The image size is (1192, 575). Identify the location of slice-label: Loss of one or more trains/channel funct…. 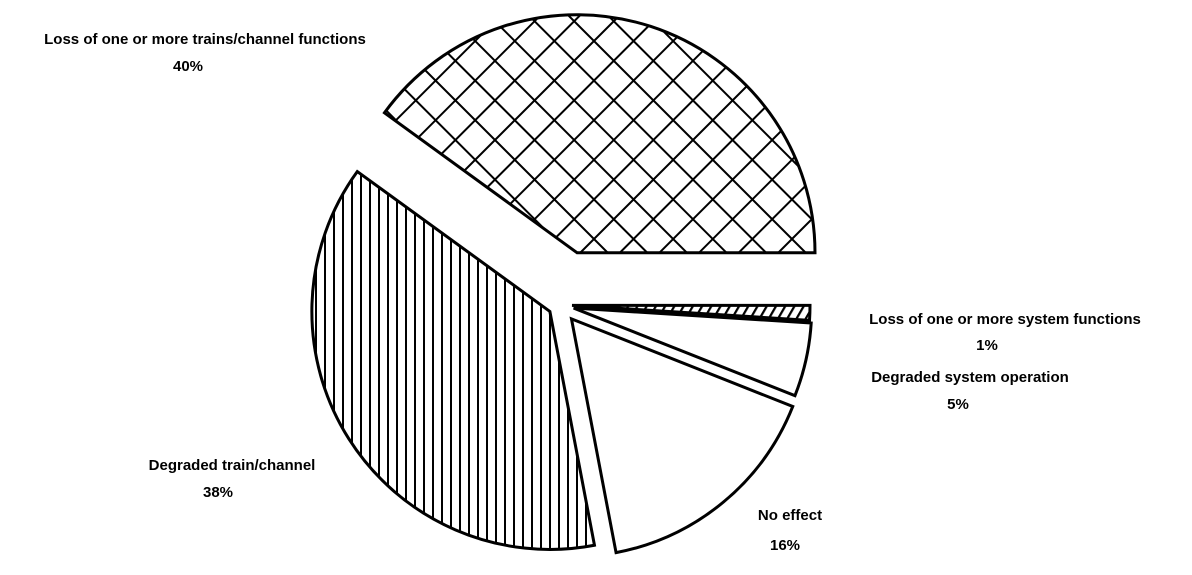
(205, 39).